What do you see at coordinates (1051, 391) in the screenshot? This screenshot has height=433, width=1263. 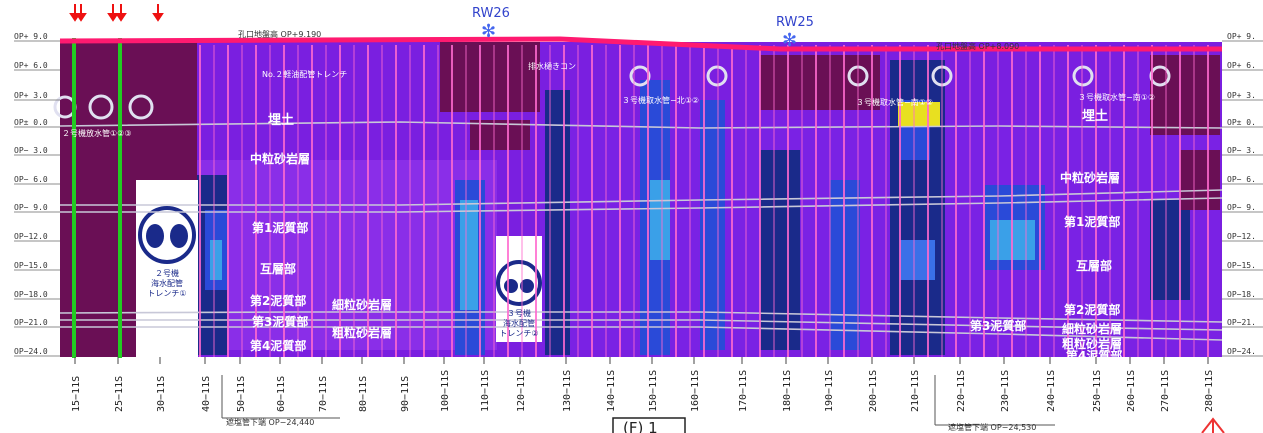 I see `station-label: 240−11S` at bounding box center [1051, 391].